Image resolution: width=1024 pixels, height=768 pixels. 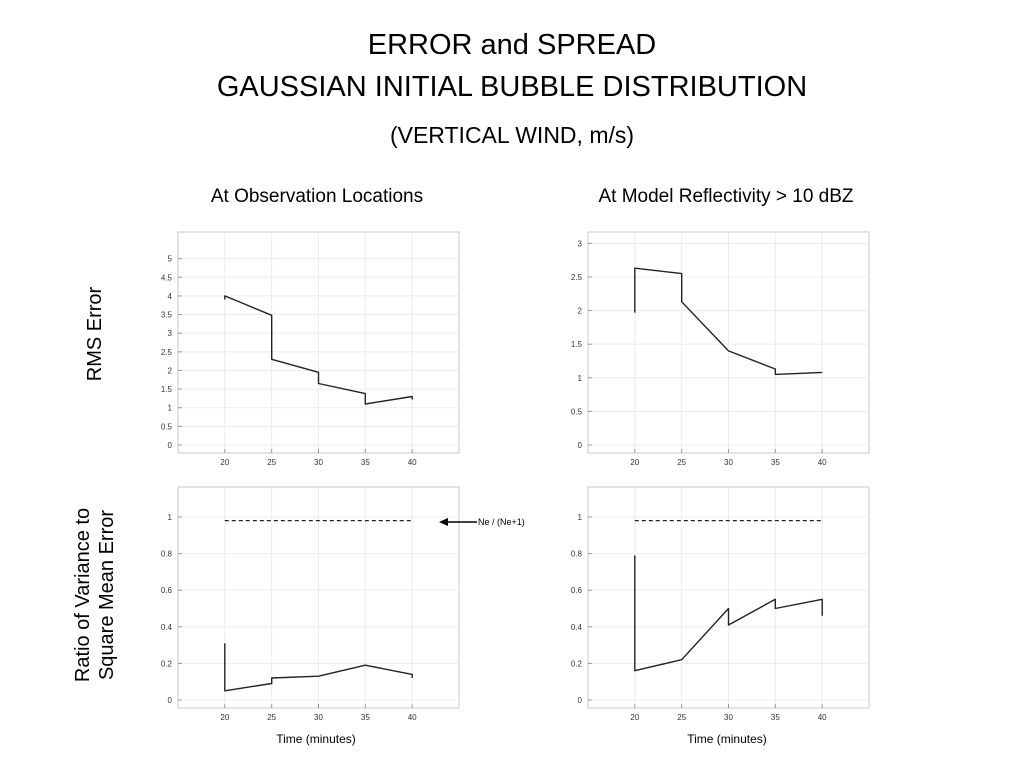 What do you see at coordinates (512, 45) in the screenshot?
I see `title-line-1: ERROR and SPREAD` at bounding box center [512, 45].